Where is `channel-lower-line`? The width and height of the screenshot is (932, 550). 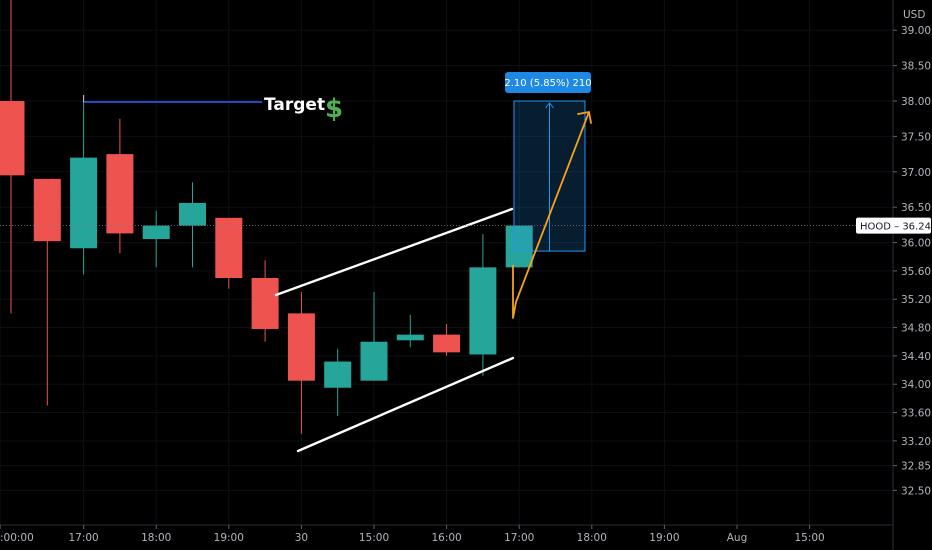 channel-lower-line is located at coordinates (405, 404).